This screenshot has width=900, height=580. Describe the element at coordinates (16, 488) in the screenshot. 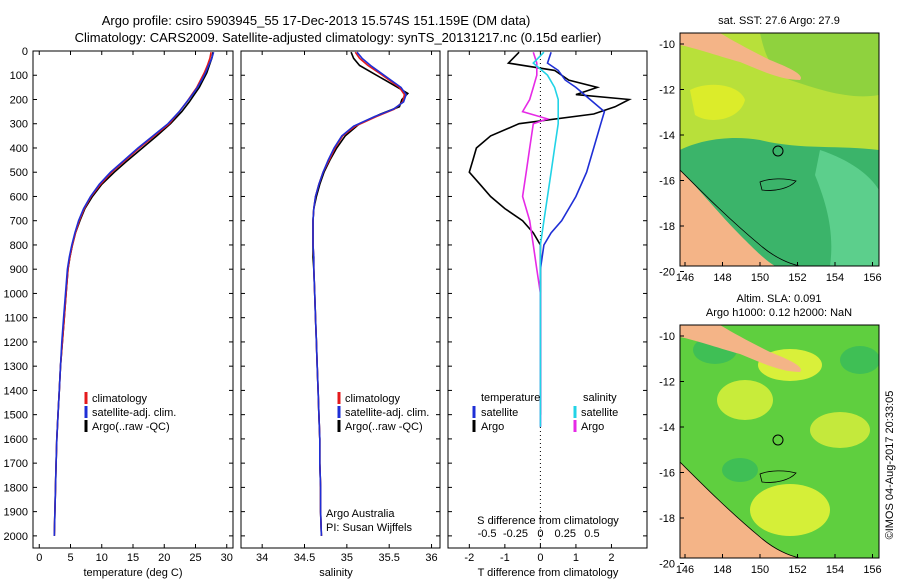

I see `y-tick-label: 1800` at that location.